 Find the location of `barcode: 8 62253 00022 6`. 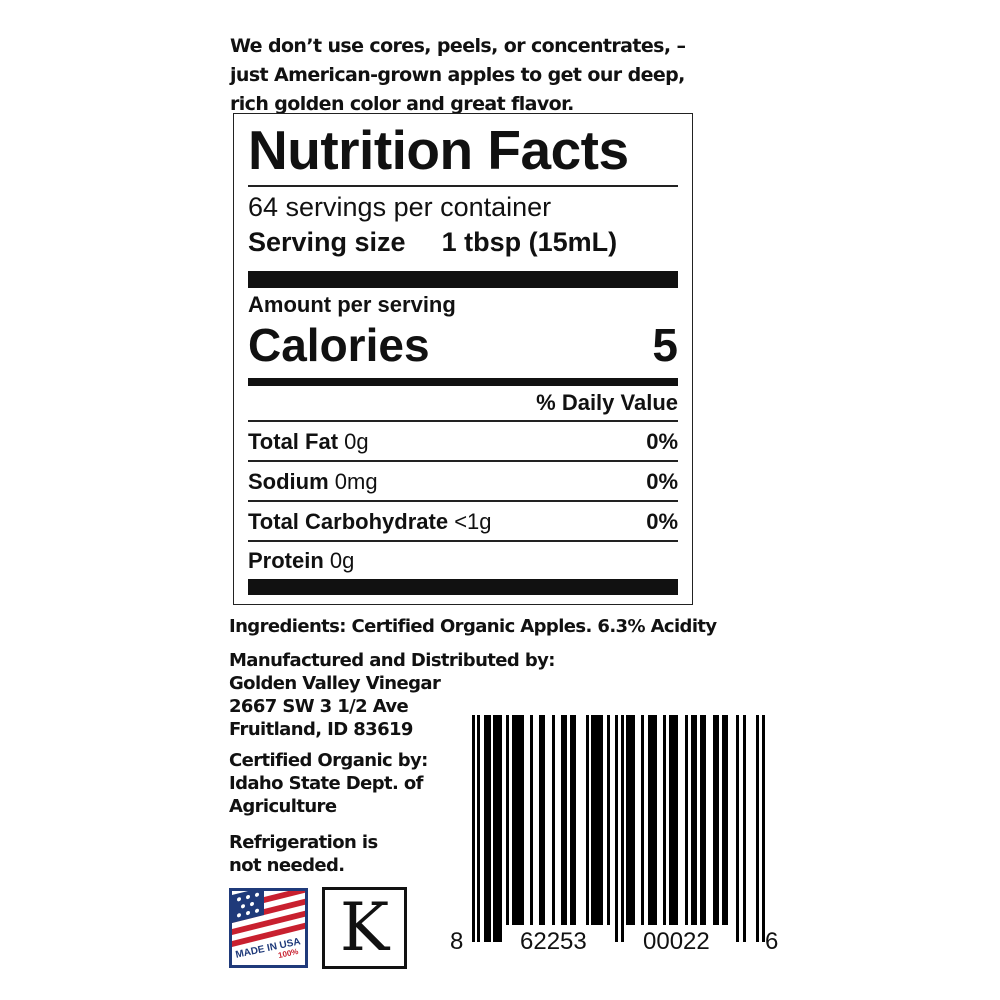

barcode: 8 62253 00022 6 is located at coordinates (620, 835).